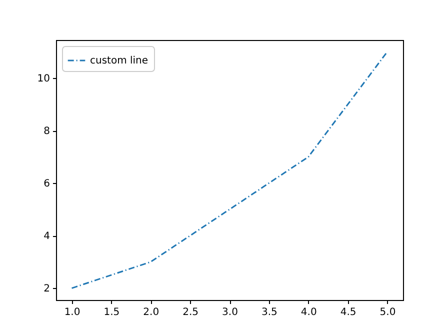 This screenshot has height=336, width=448. What do you see at coordinates (308, 312) in the screenshot?
I see `x-tick-label: 4.0` at bounding box center [308, 312].